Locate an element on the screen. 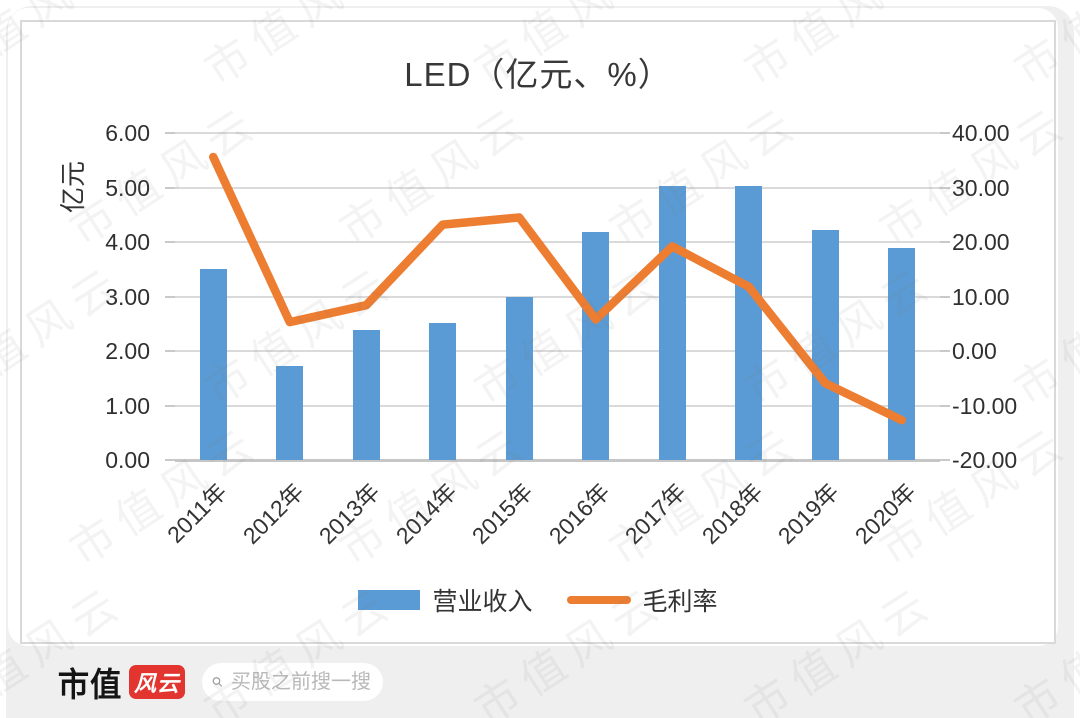 The width and height of the screenshot is (1080, 718). bar-2013年 is located at coordinates (366, 395).